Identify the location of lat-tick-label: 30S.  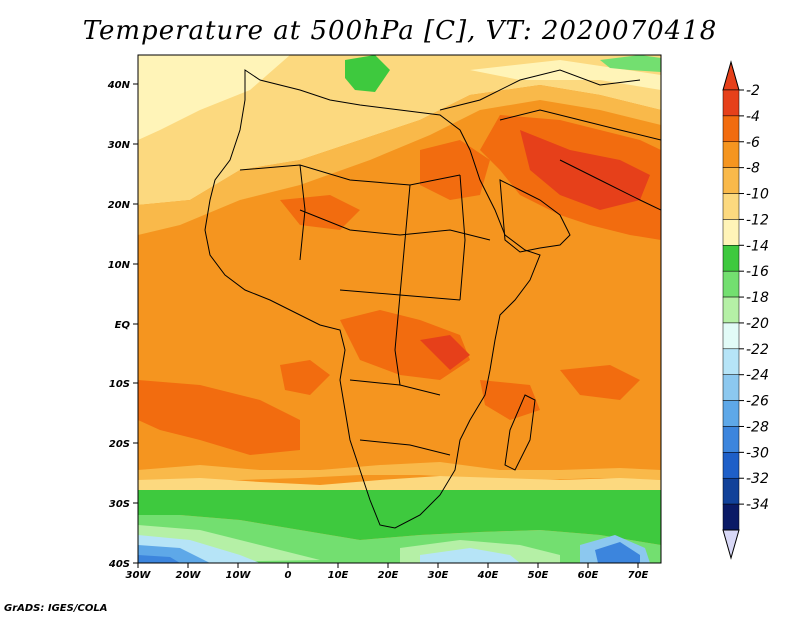
(119, 504).